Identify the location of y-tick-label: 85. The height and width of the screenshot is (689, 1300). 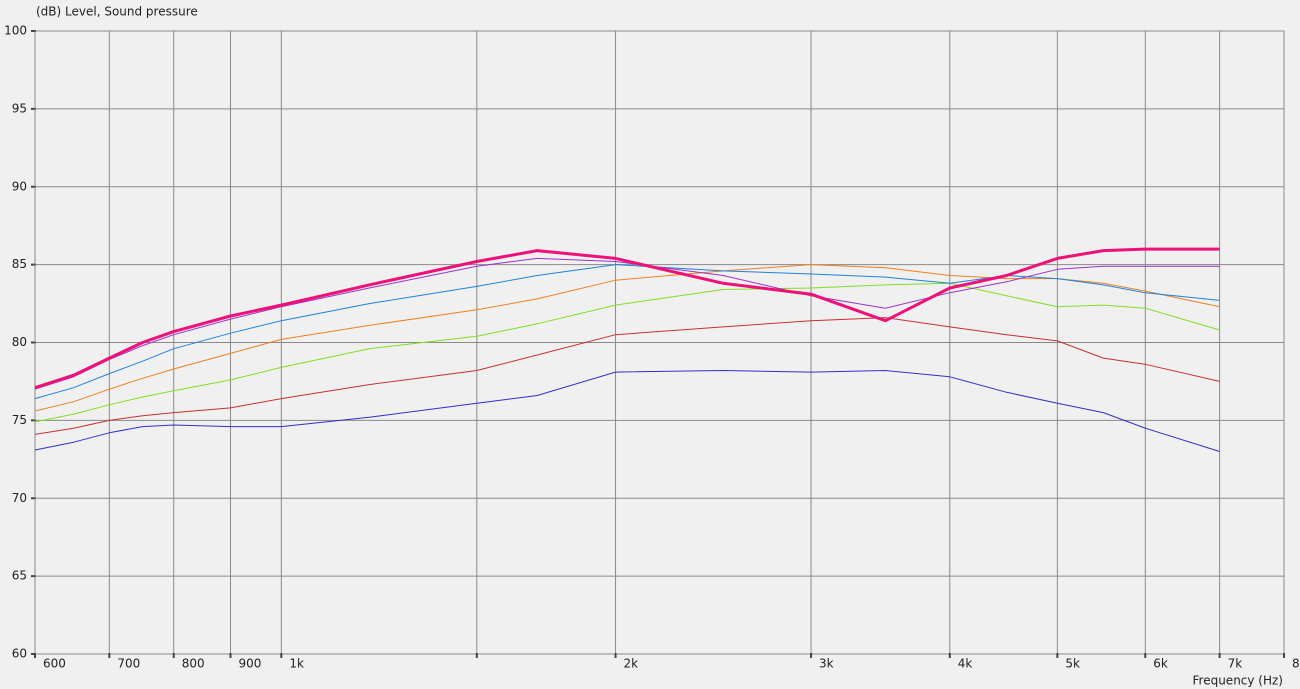
(19, 264).